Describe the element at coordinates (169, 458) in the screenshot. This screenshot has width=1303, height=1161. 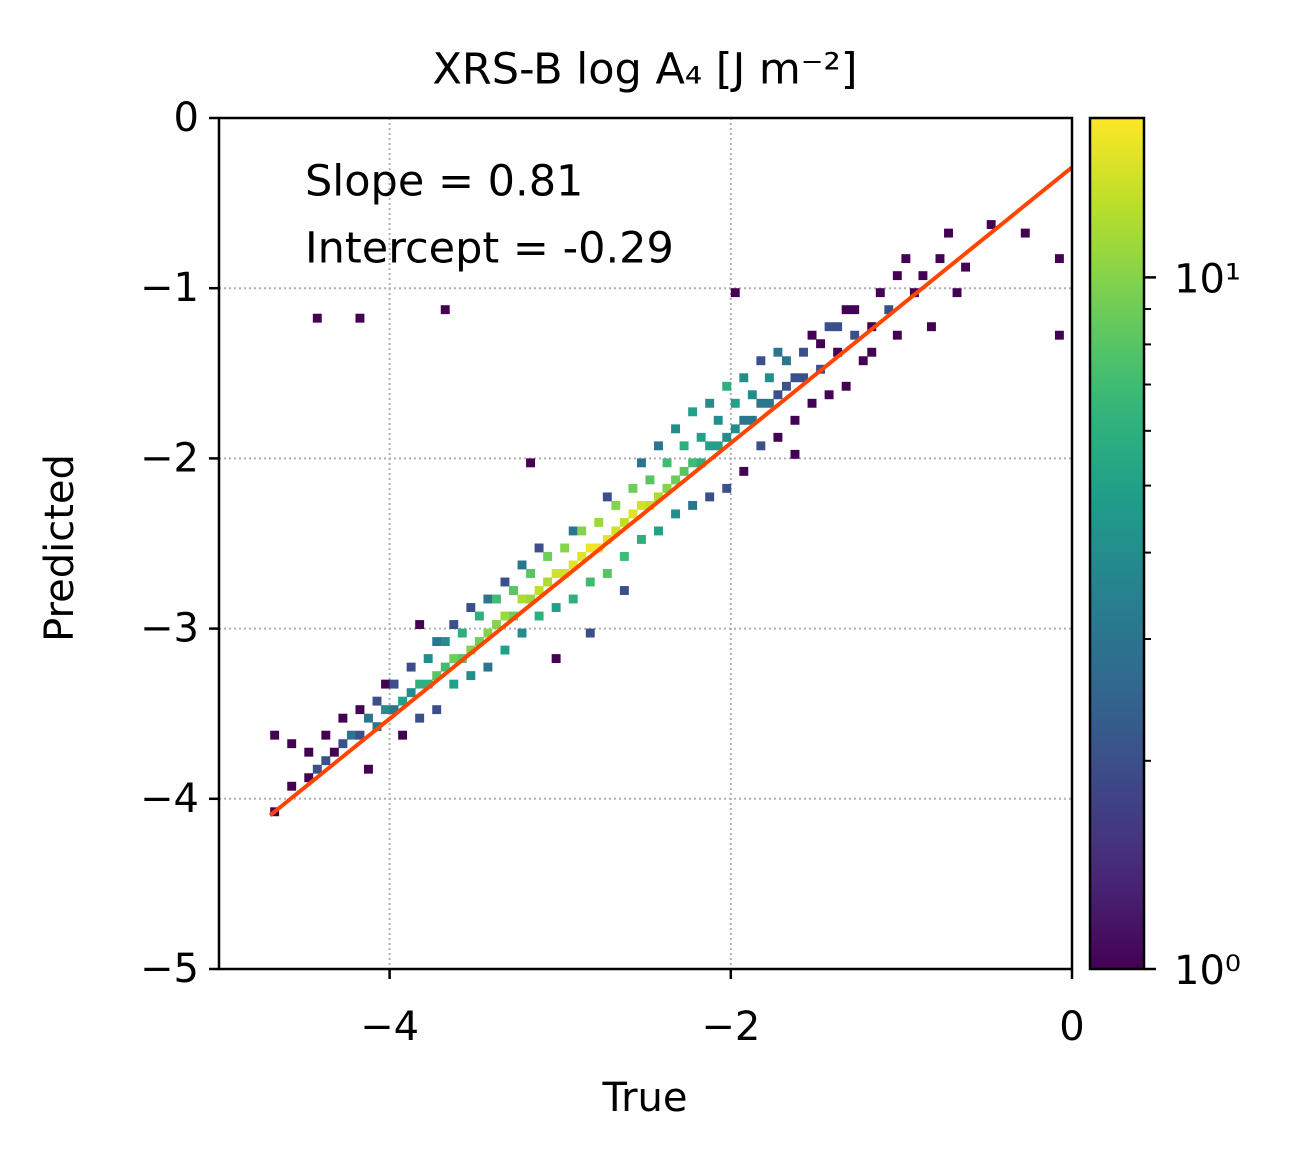
I see `y-tick-label: −2` at that location.